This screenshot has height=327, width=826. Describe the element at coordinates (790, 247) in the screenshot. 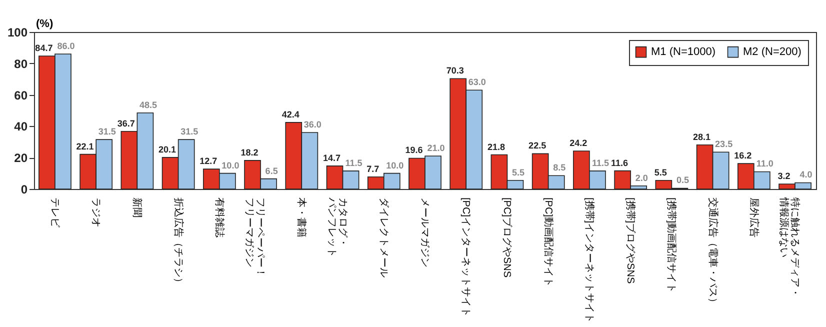

I see `x-tick-label: 特に触れるメディア・情報源はない` at that location.